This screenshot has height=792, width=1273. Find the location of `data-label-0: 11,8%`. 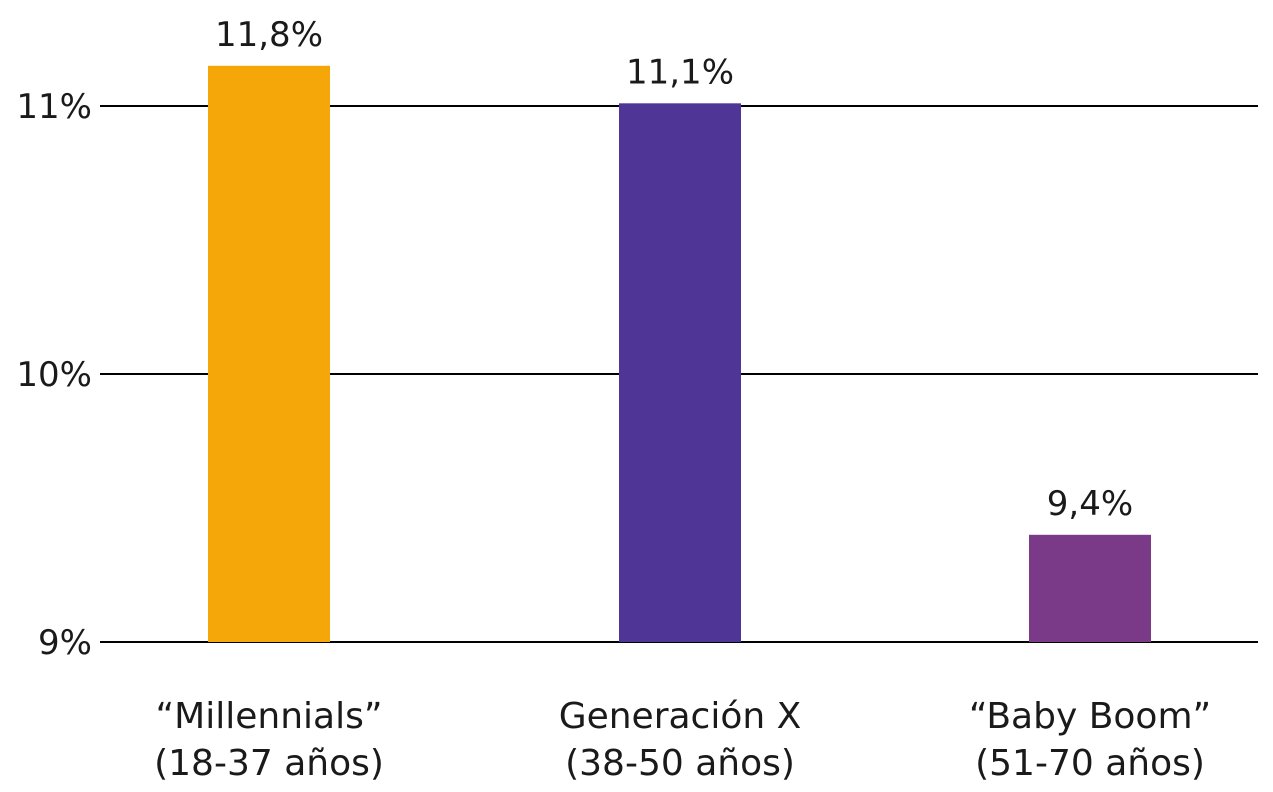

data-label-0: 11,8% is located at coordinates (269, 35).